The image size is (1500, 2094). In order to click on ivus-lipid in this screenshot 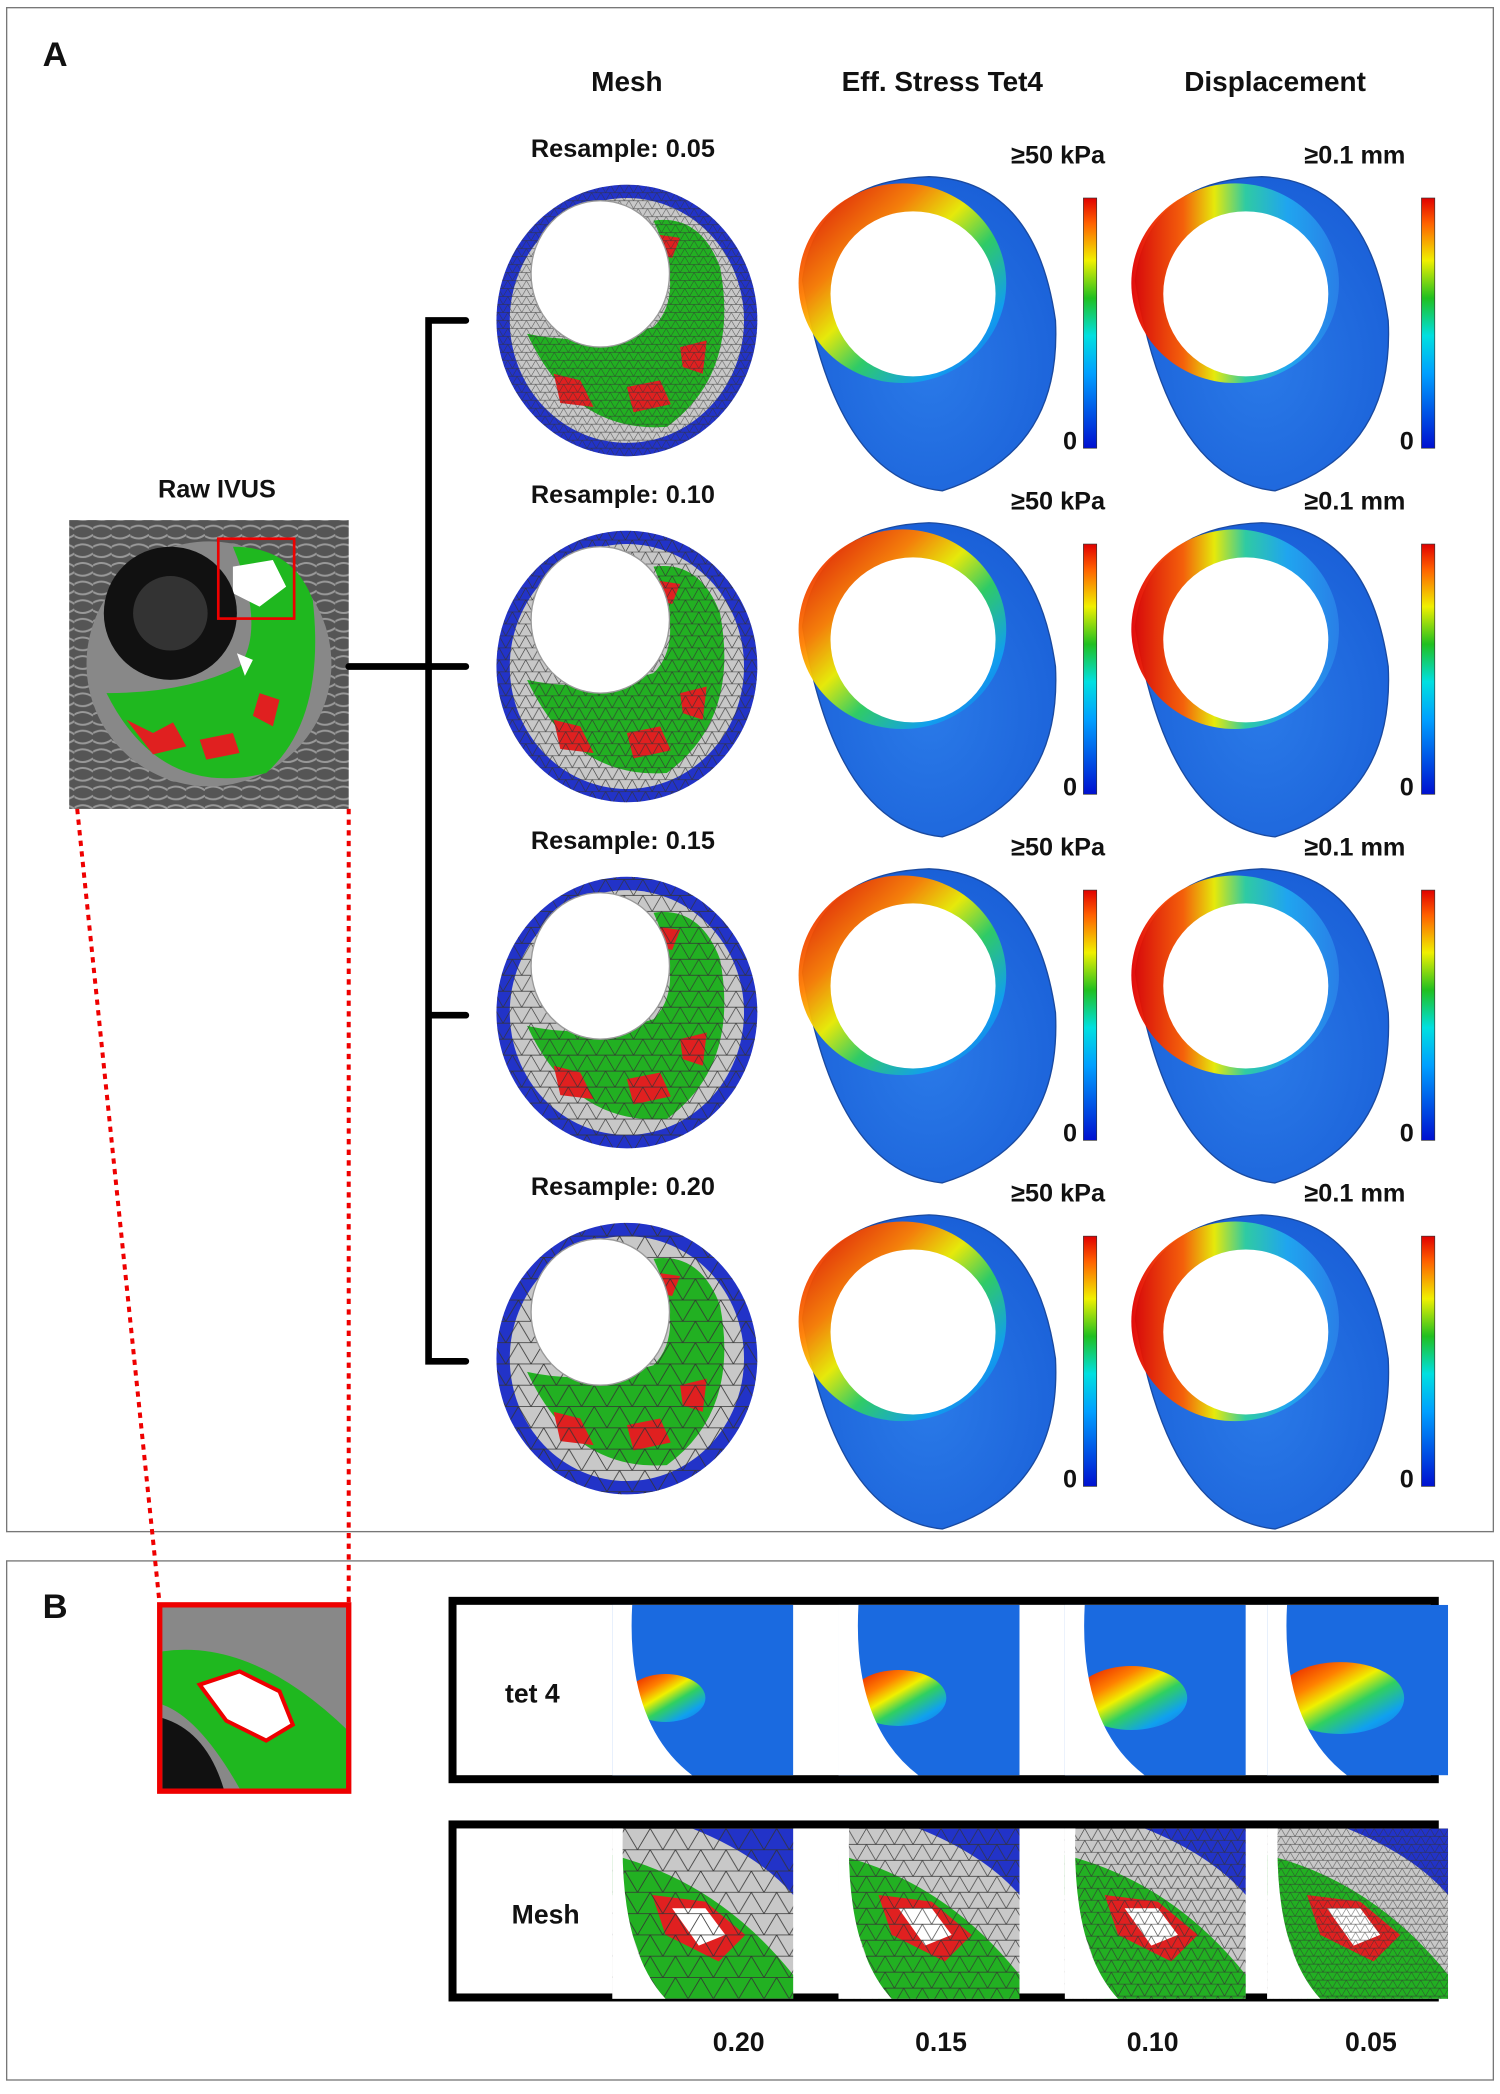, I will do `click(259, 618)`.